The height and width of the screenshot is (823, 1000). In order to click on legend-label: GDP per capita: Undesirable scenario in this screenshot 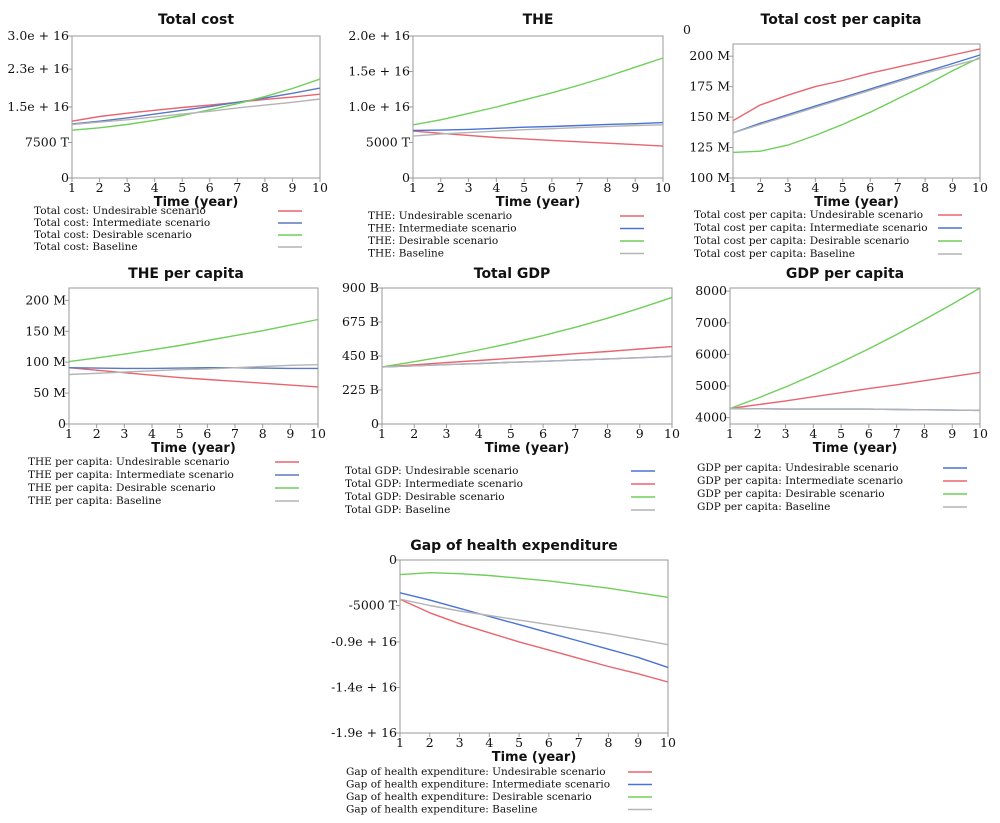, I will do `click(797, 468)`.